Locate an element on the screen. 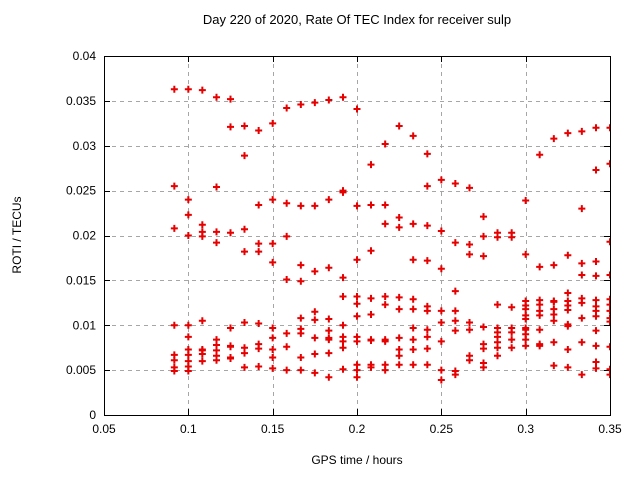 This screenshot has width=640, height=480. y-tick-label: 0.025 is located at coordinates (81, 191).